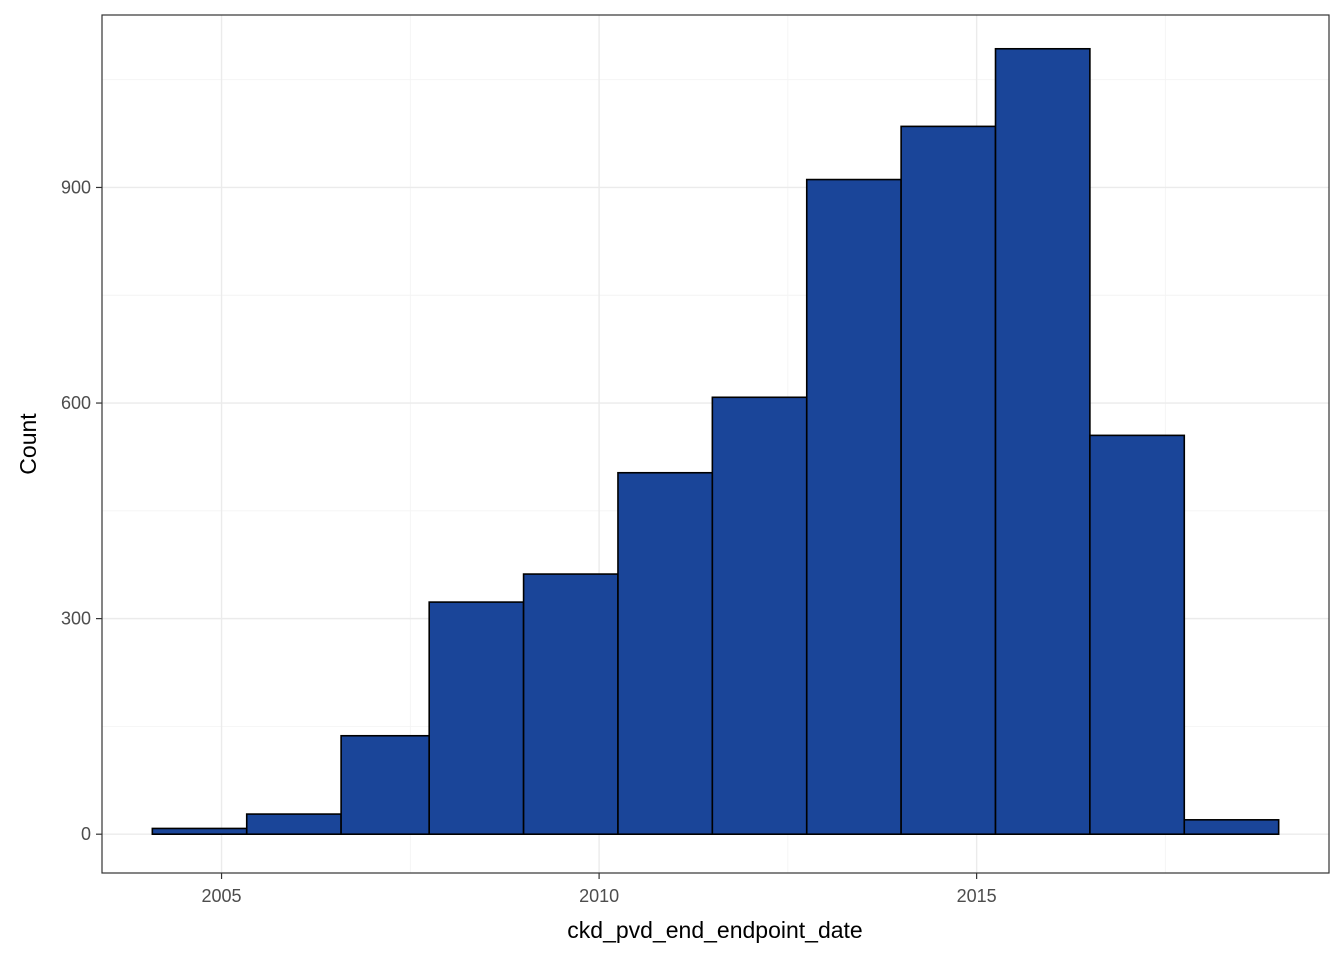 Image resolution: width=1344 pixels, height=960 pixels. I want to click on y-axis-title: Count, so click(28, 444).